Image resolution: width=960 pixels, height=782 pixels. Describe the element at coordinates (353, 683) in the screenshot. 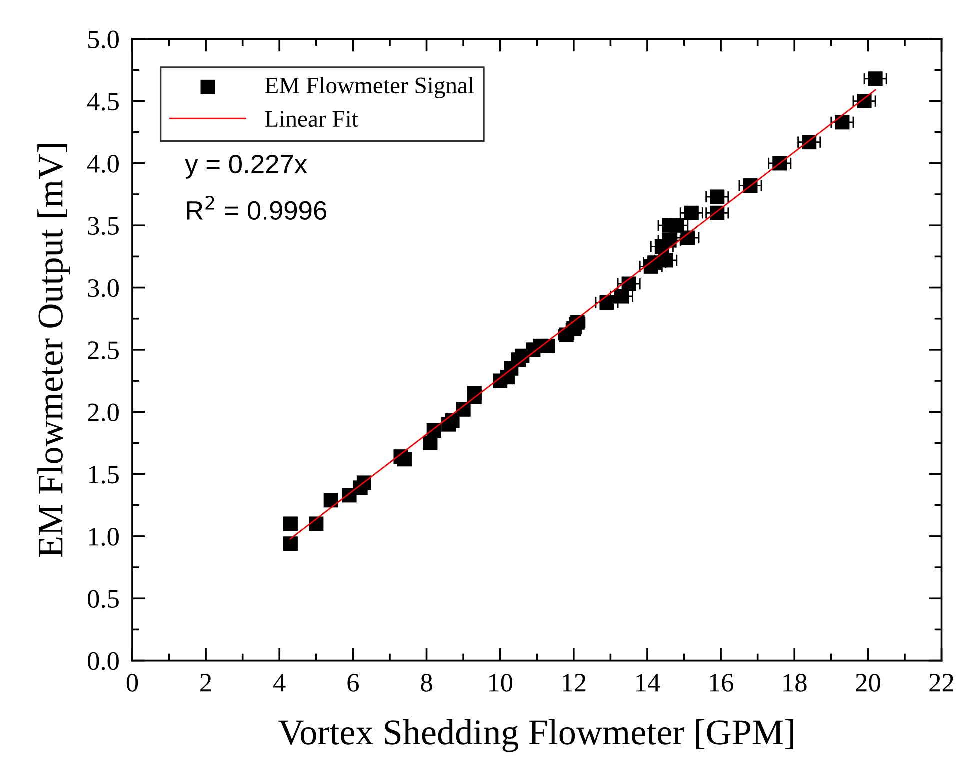

I see `x-tick-label: 6` at that location.